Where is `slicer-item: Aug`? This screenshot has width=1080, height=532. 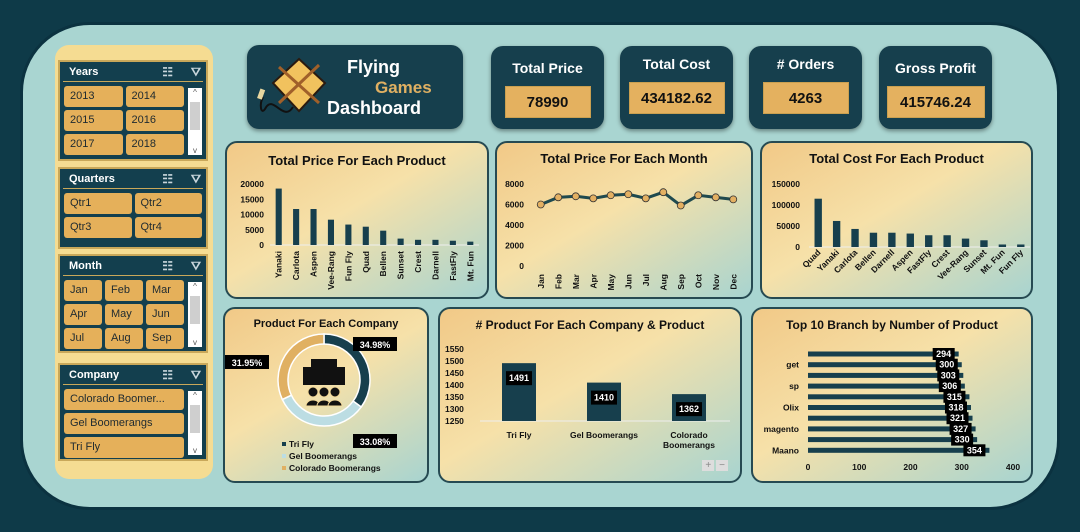 slicer-item: Aug is located at coordinates (124, 338).